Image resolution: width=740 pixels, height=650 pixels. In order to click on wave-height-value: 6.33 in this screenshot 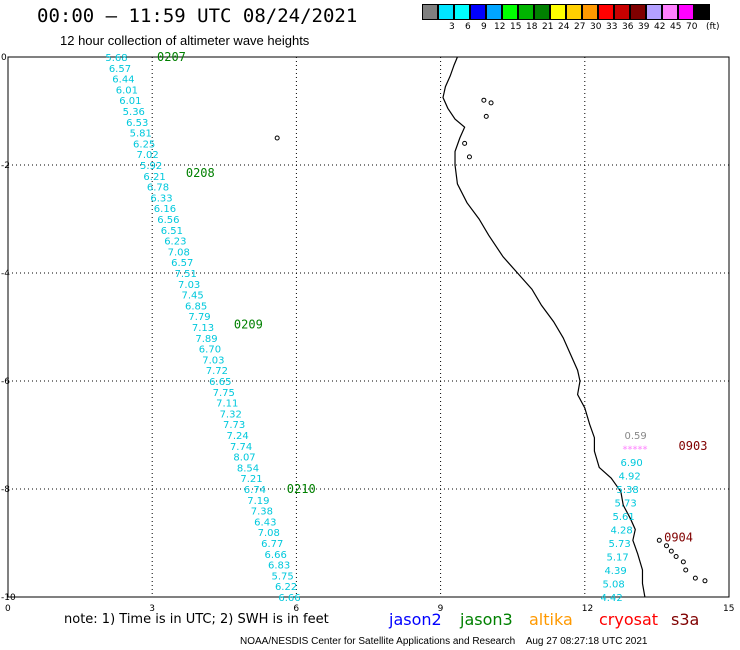, I will do `click(161, 198)`.